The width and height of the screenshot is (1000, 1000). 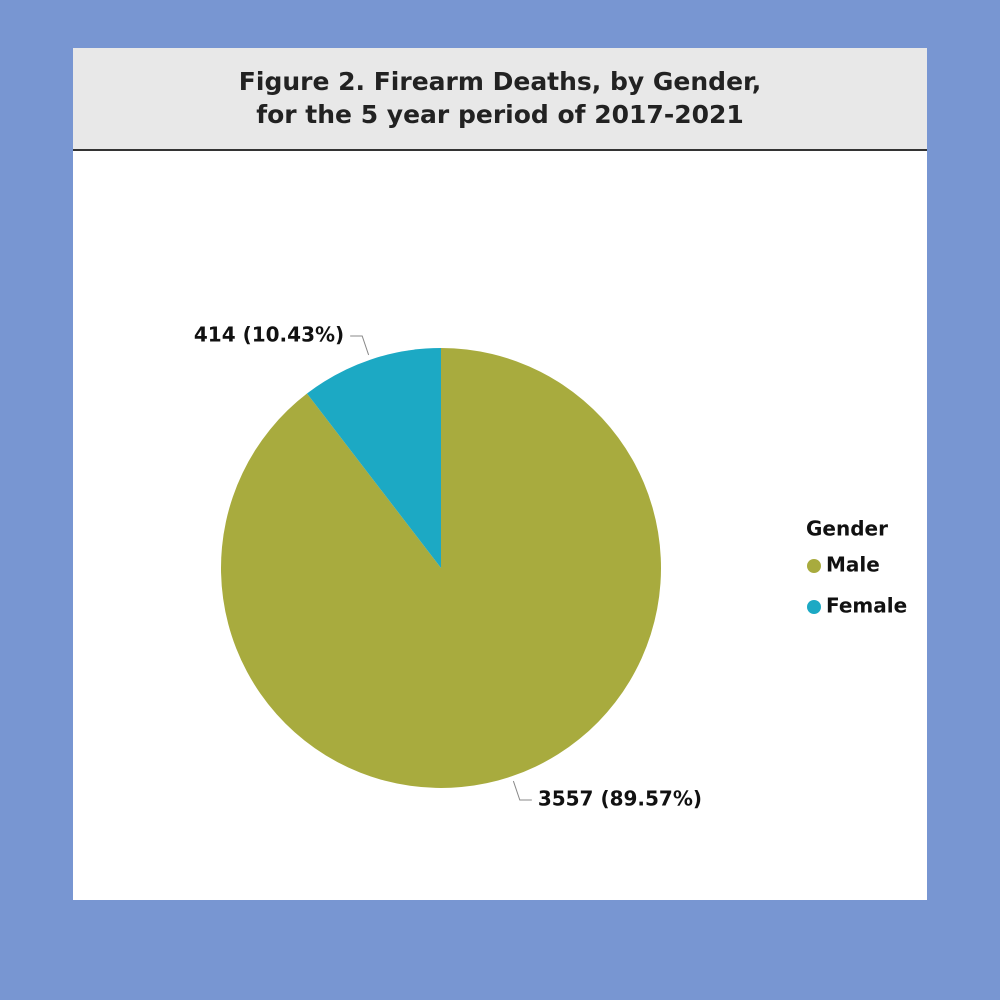 What do you see at coordinates (847, 529) in the screenshot?
I see `legend-title: Gender` at bounding box center [847, 529].